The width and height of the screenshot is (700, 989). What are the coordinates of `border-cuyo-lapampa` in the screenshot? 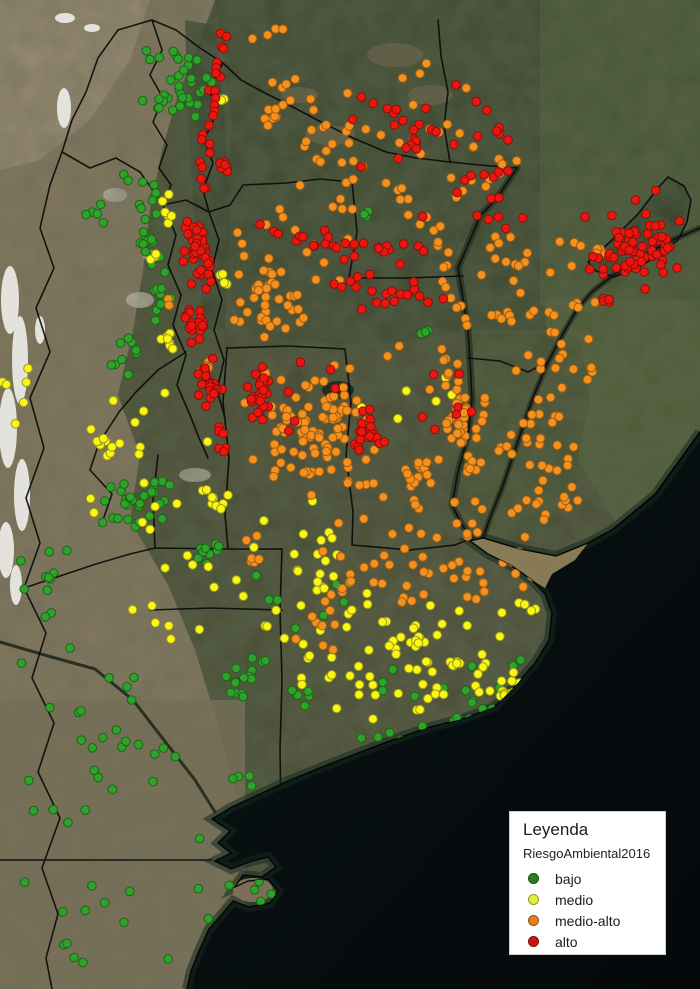 It's located at (153, 568).